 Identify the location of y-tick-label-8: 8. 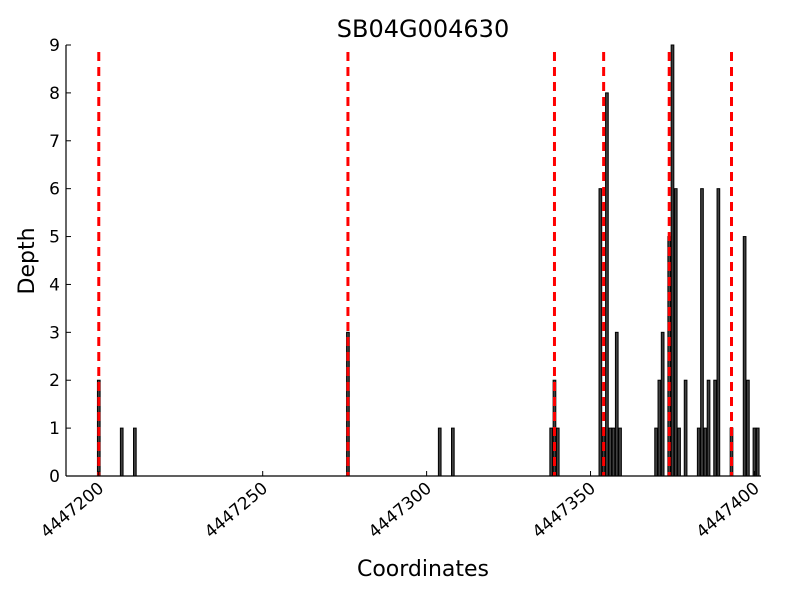
(54, 94).